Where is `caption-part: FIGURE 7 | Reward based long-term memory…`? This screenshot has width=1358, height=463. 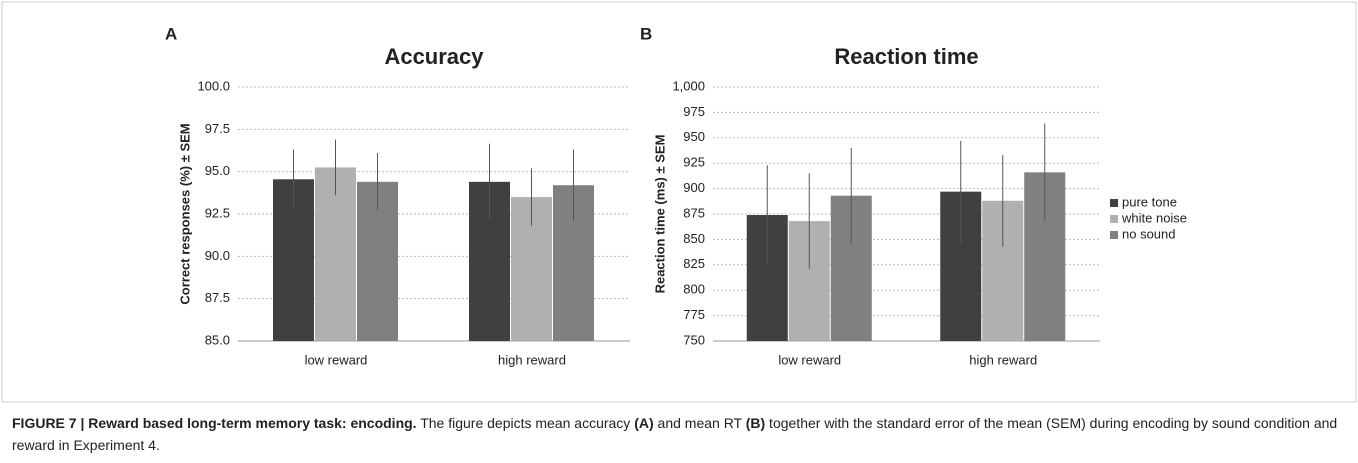
caption-part: FIGURE 7 | Reward based long-term memory… is located at coordinates (214, 423).